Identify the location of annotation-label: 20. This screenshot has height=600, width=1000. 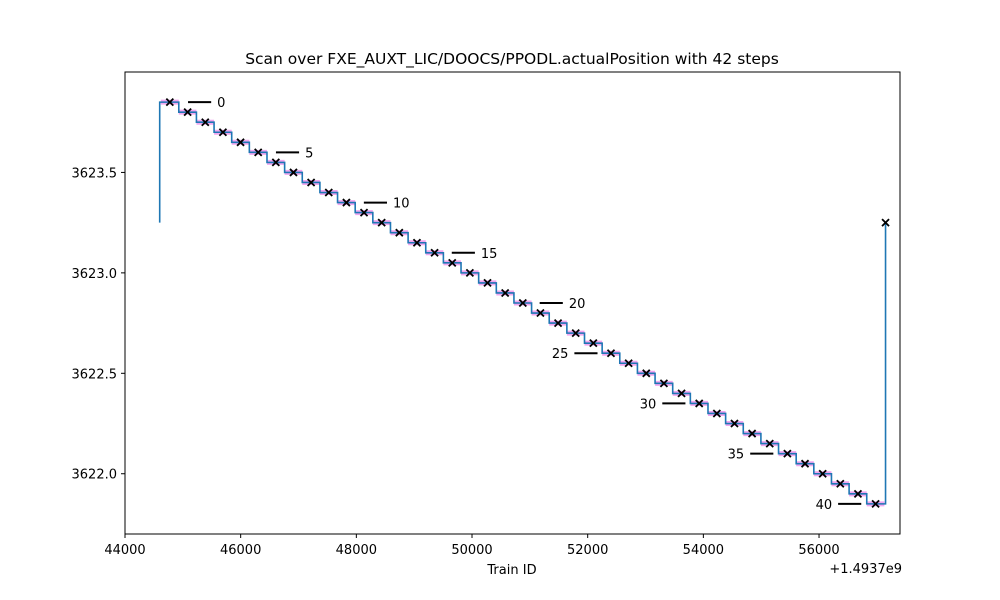
(577, 304).